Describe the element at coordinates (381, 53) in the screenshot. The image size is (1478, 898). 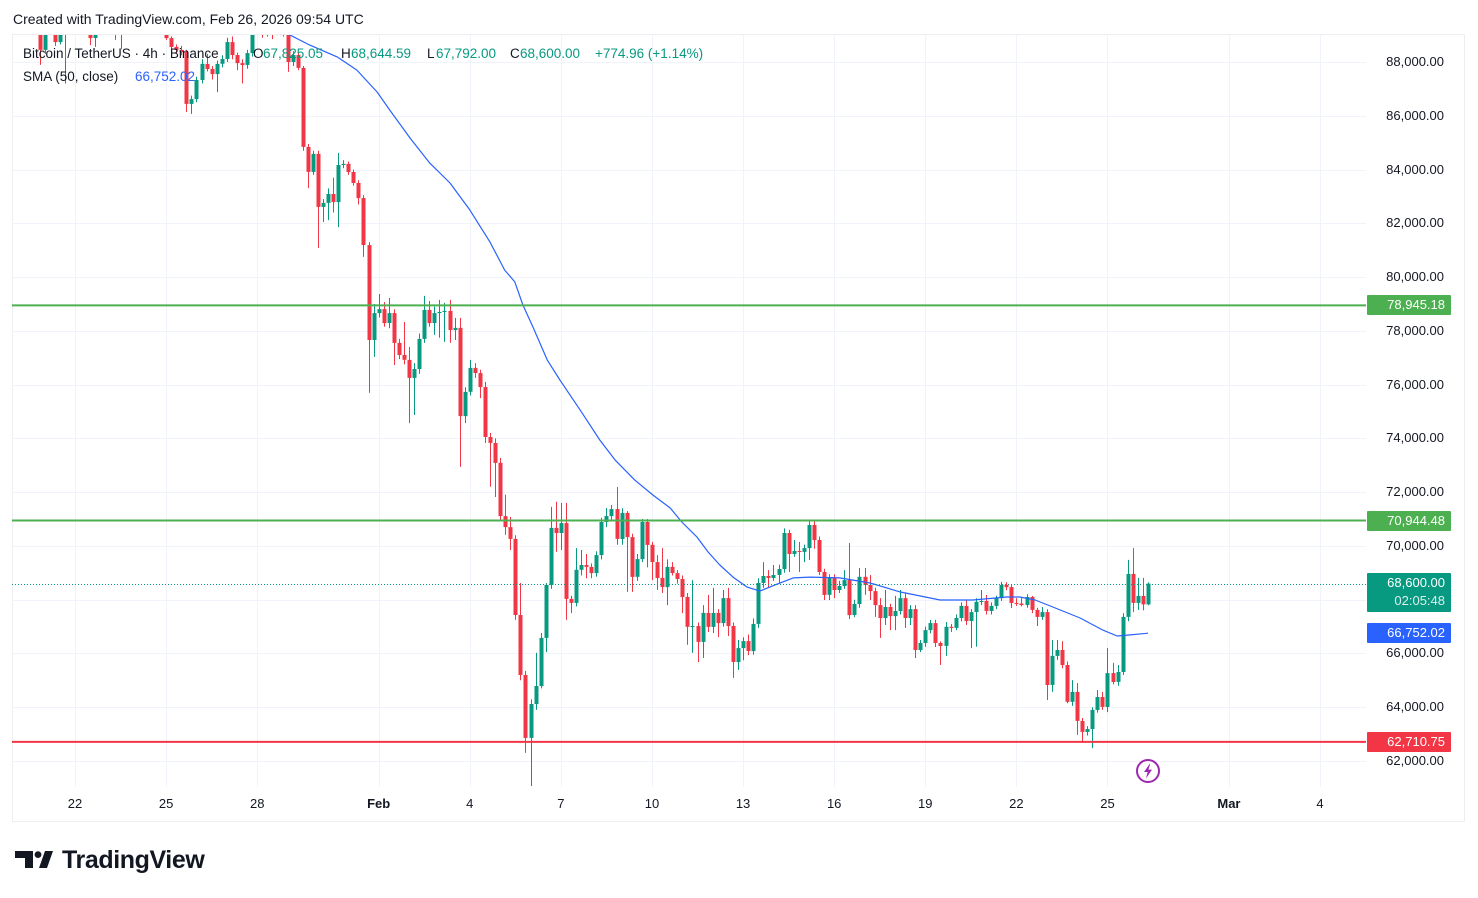
I see `legend-high-value: 68,644.59` at that location.